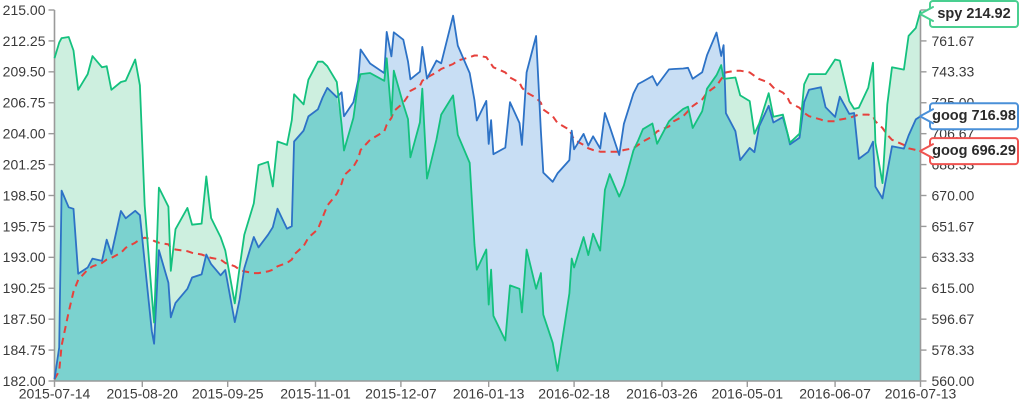 Image resolution: width=1024 pixels, height=400 pixels. Describe the element at coordinates (953, 319) in the screenshot. I see `right-axis-tick-label: 596.67` at that location.